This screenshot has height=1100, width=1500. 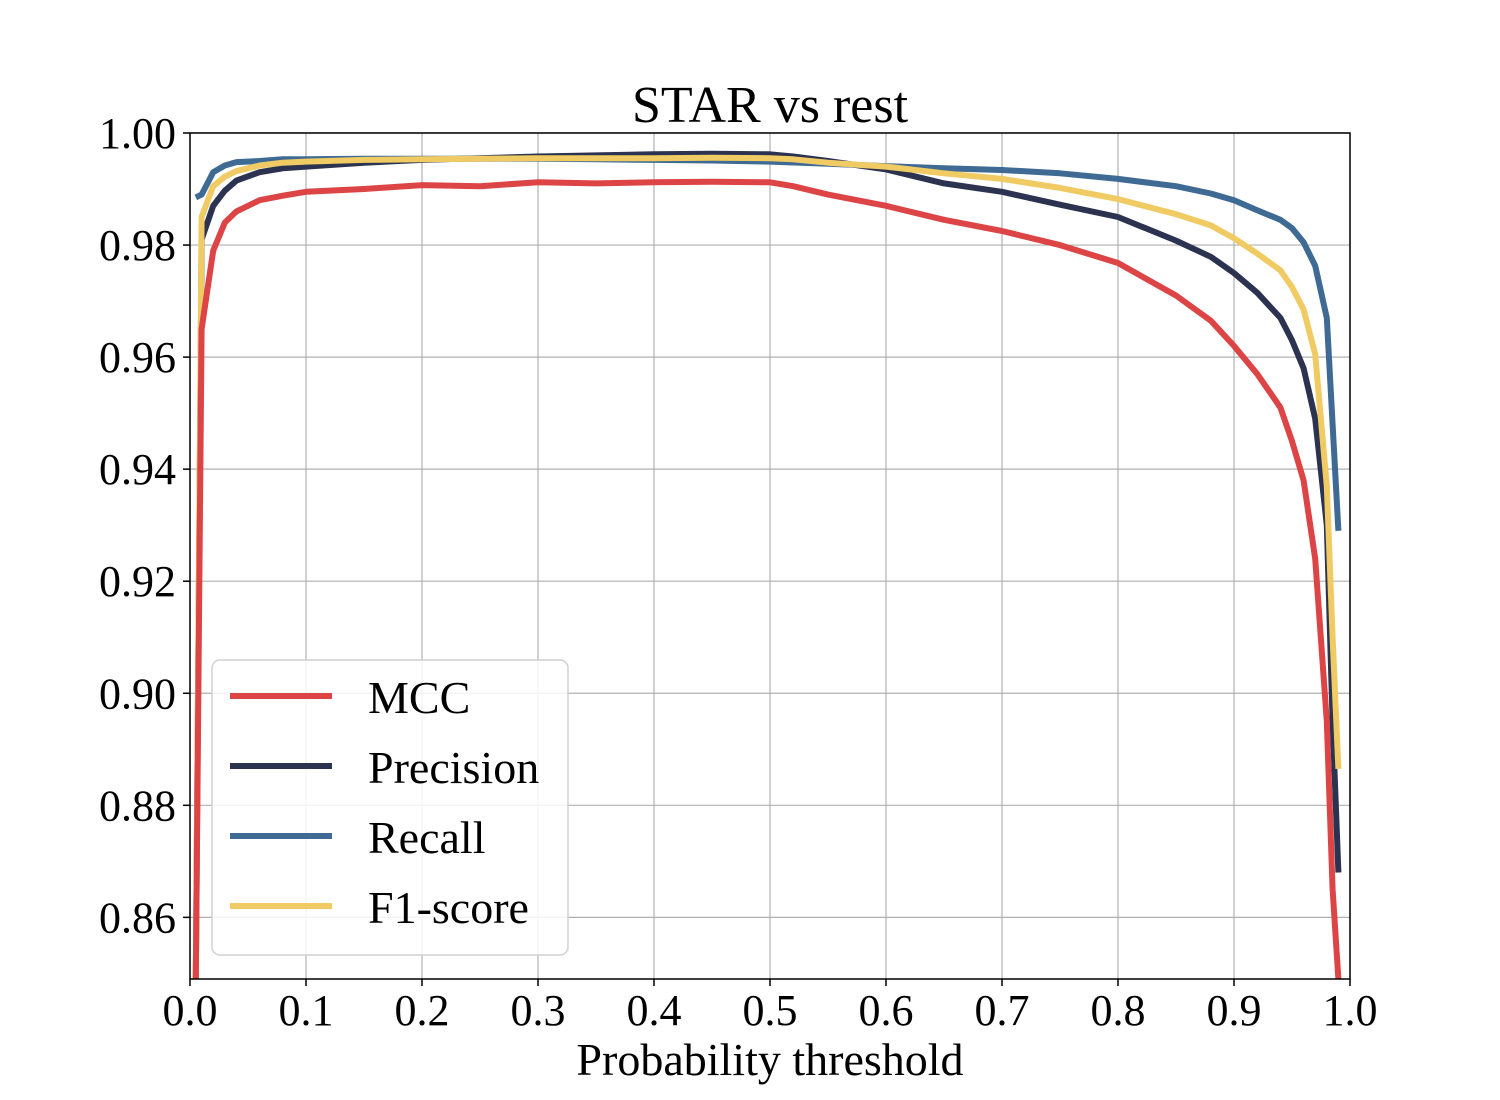 What do you see at coordinates (453, 767) in the screenshot?
I see `legend-label-precision: Precision` at bounding box center [453, 767].